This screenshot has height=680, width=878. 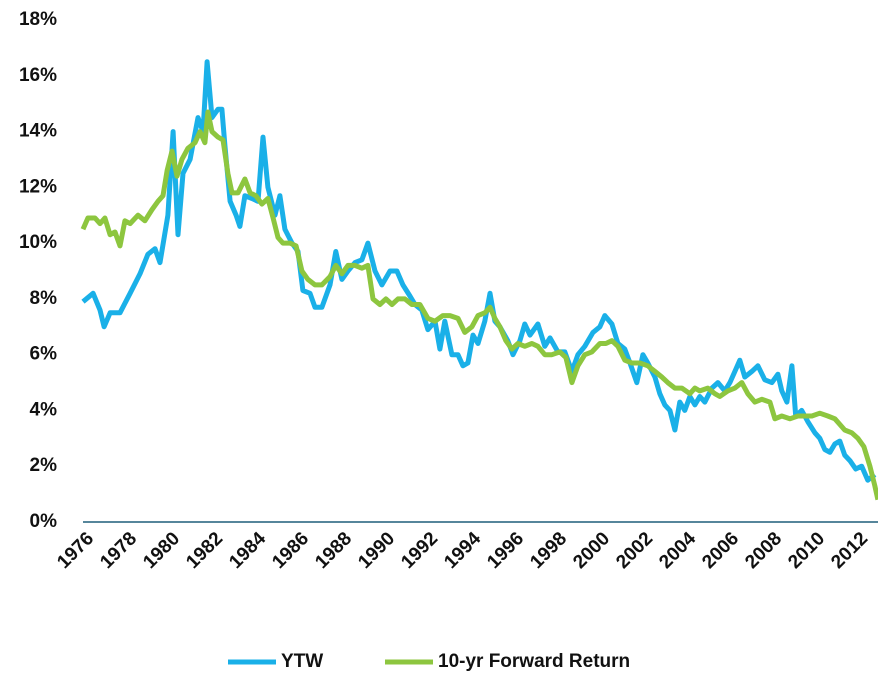 What do you see at coordinates (333, 550) in the screenshot?
I see `x-tick-label: 1988` at bounding box center [333, 550].